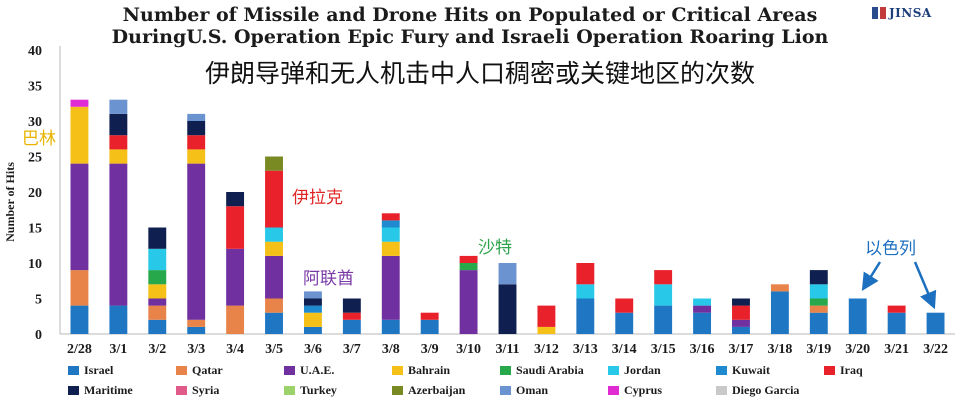  What do you see at coordinates (230, 390) in the screenshot?
I see `legend-item: Syria` at bounding box center [230, 390].